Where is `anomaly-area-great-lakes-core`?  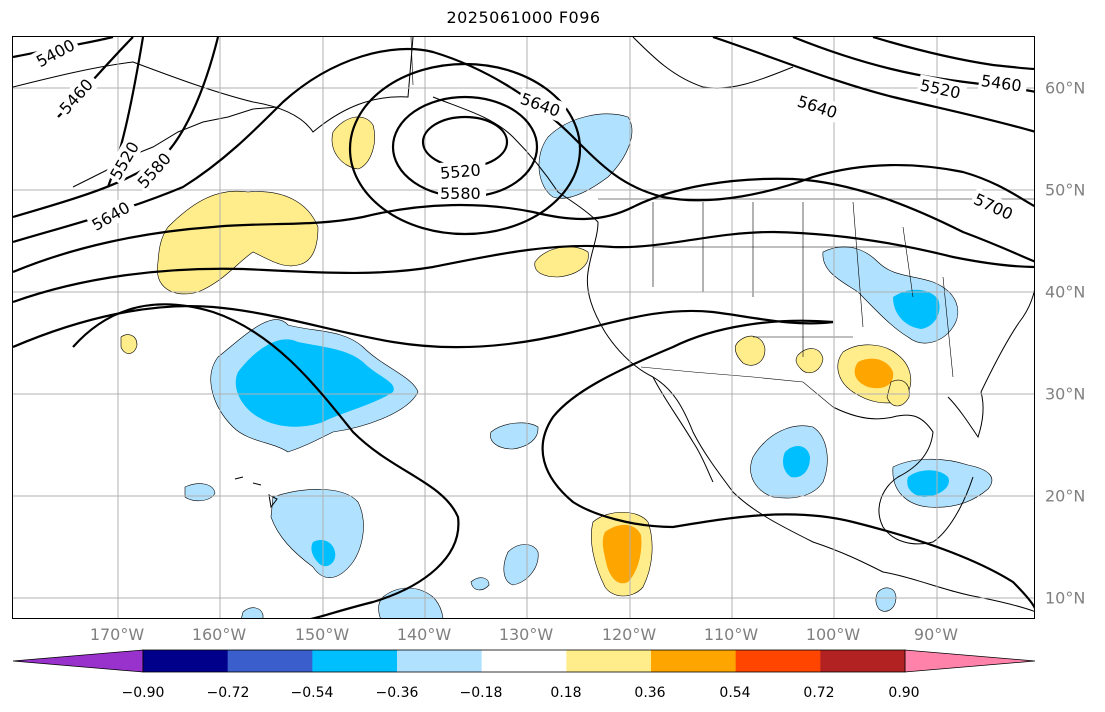
anomaly-area-great-lakes-core is located at coordinates (916, 309).